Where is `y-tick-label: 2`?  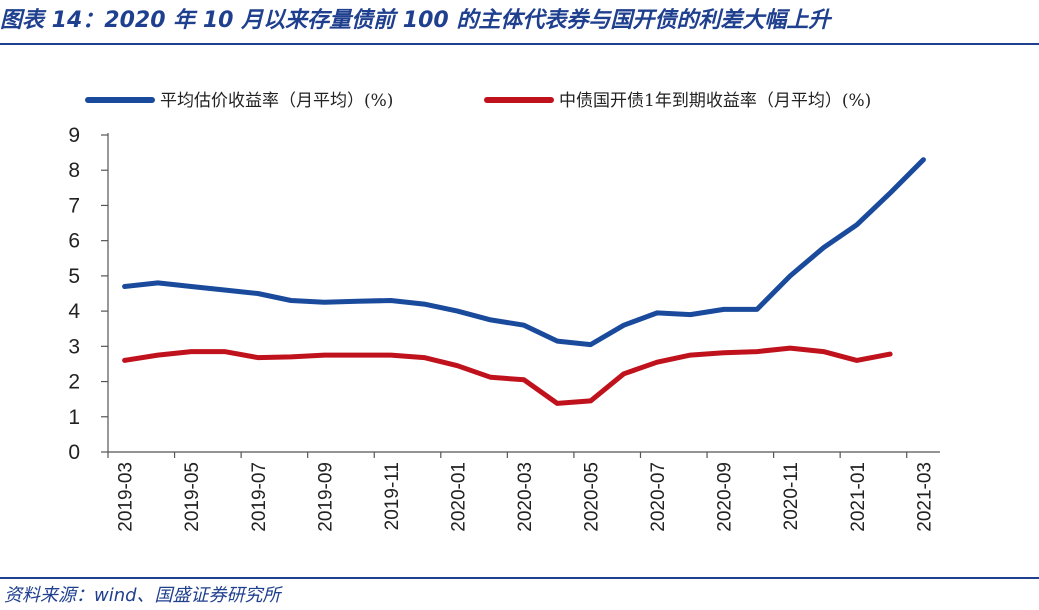
y-tick-label: 2 is located at coordinates (74, 382).